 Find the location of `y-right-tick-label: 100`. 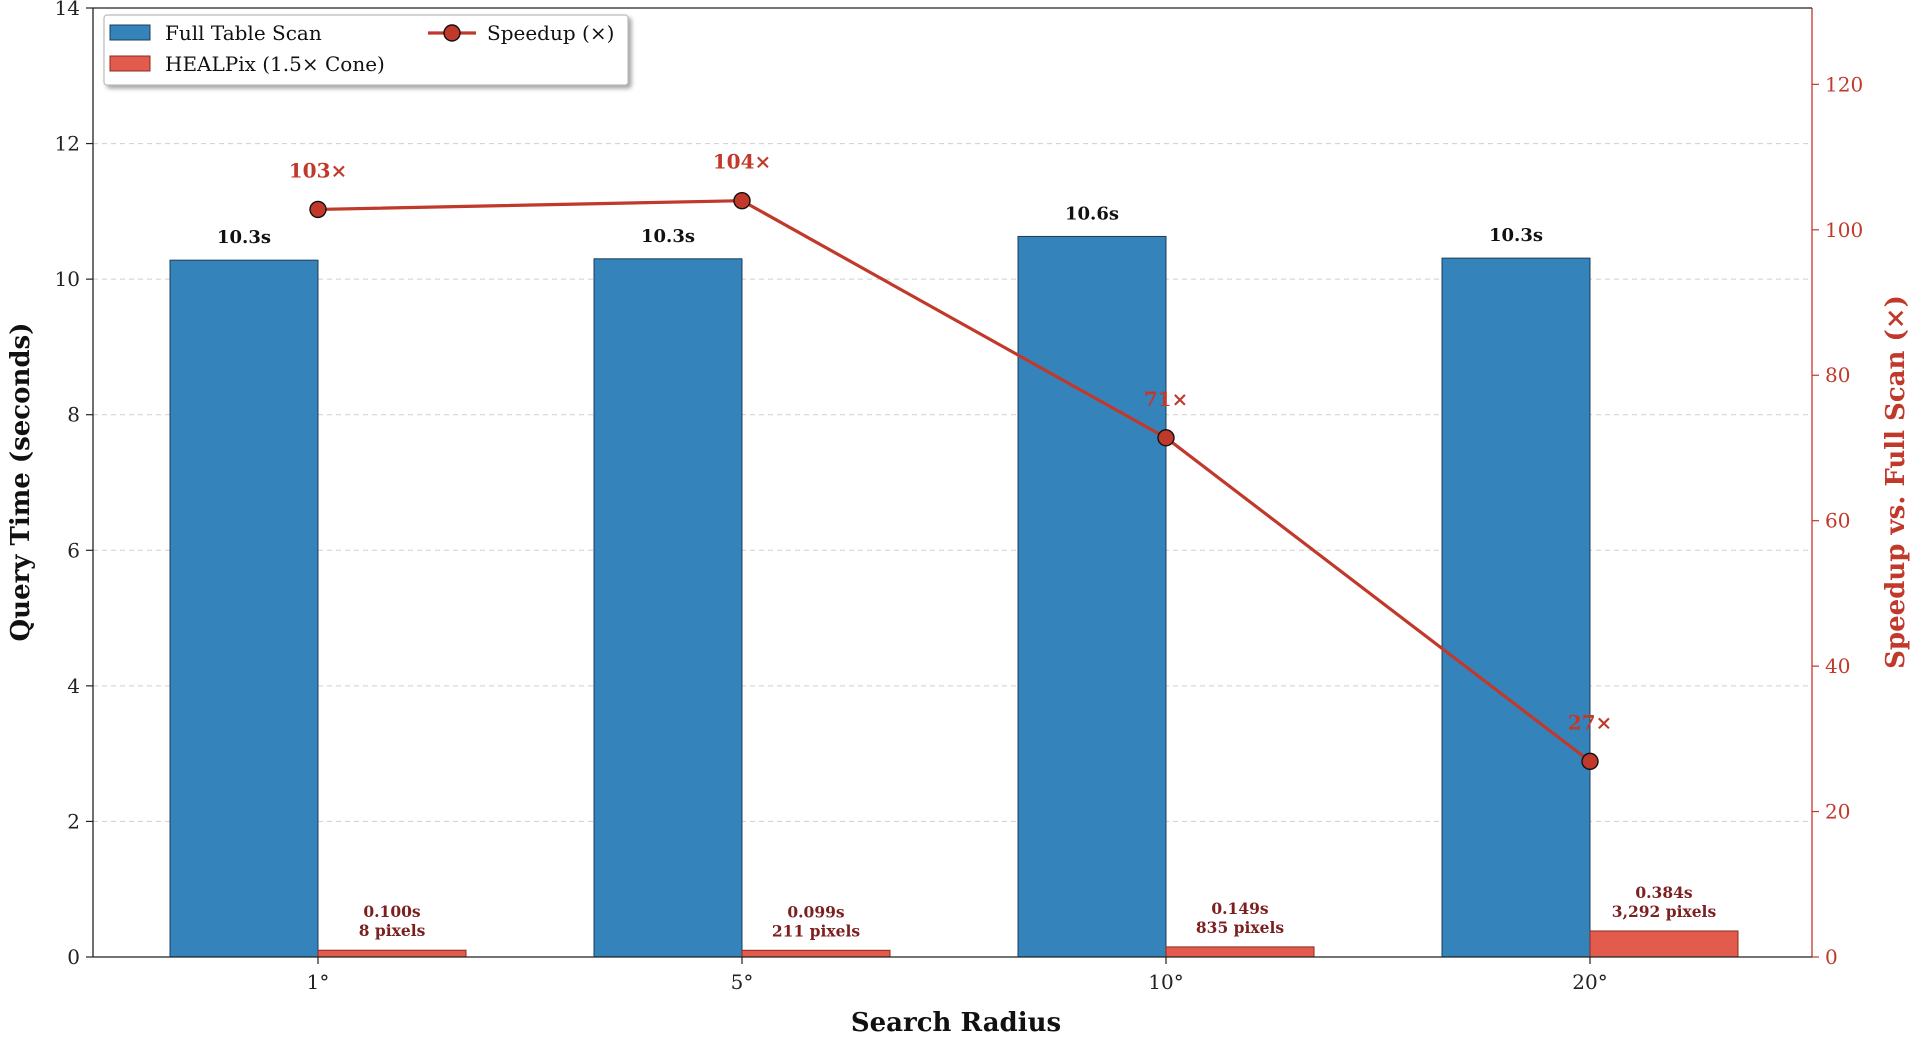

y-right-tick-label: 100 is located at coordinates (1844, 230).